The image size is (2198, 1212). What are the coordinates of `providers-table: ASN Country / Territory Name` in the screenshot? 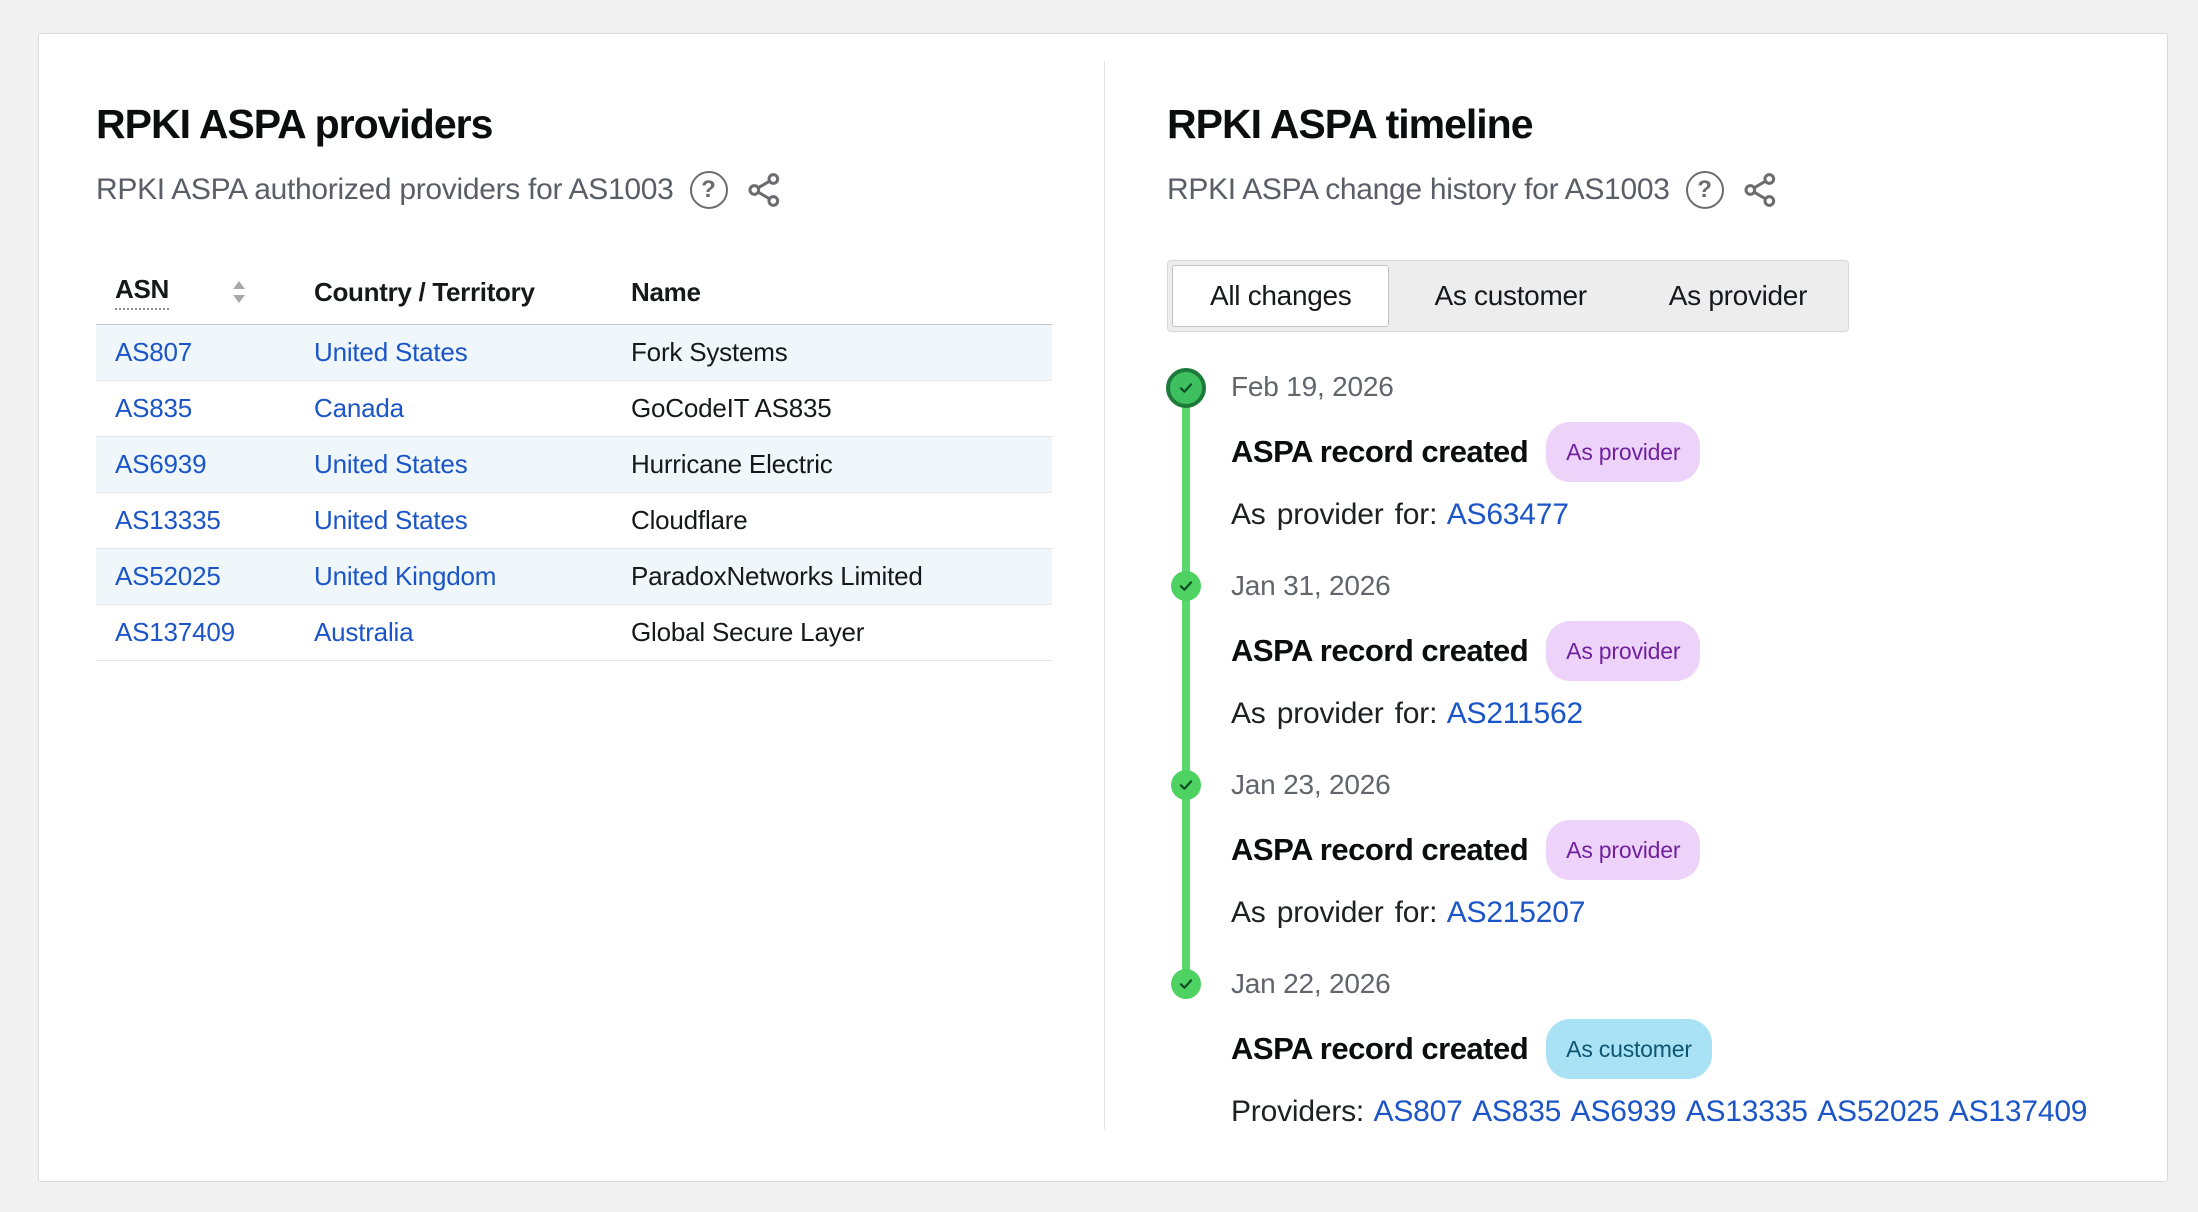 It's located at (574, 462).